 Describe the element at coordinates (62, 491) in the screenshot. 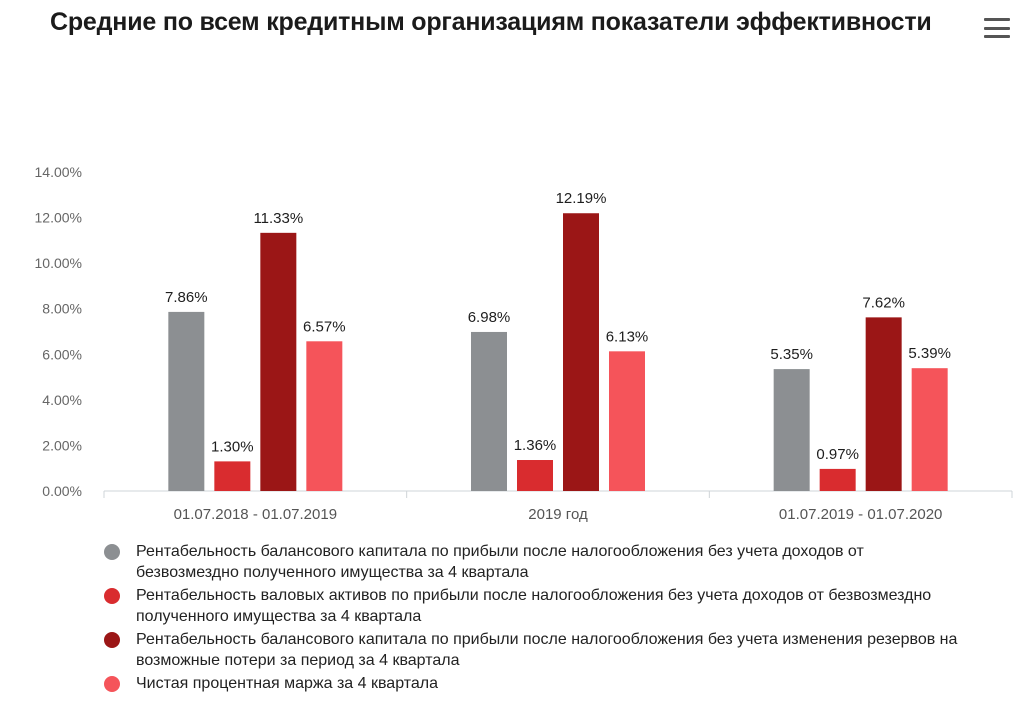

I see `y-tick-label: 0.00%` at that location.